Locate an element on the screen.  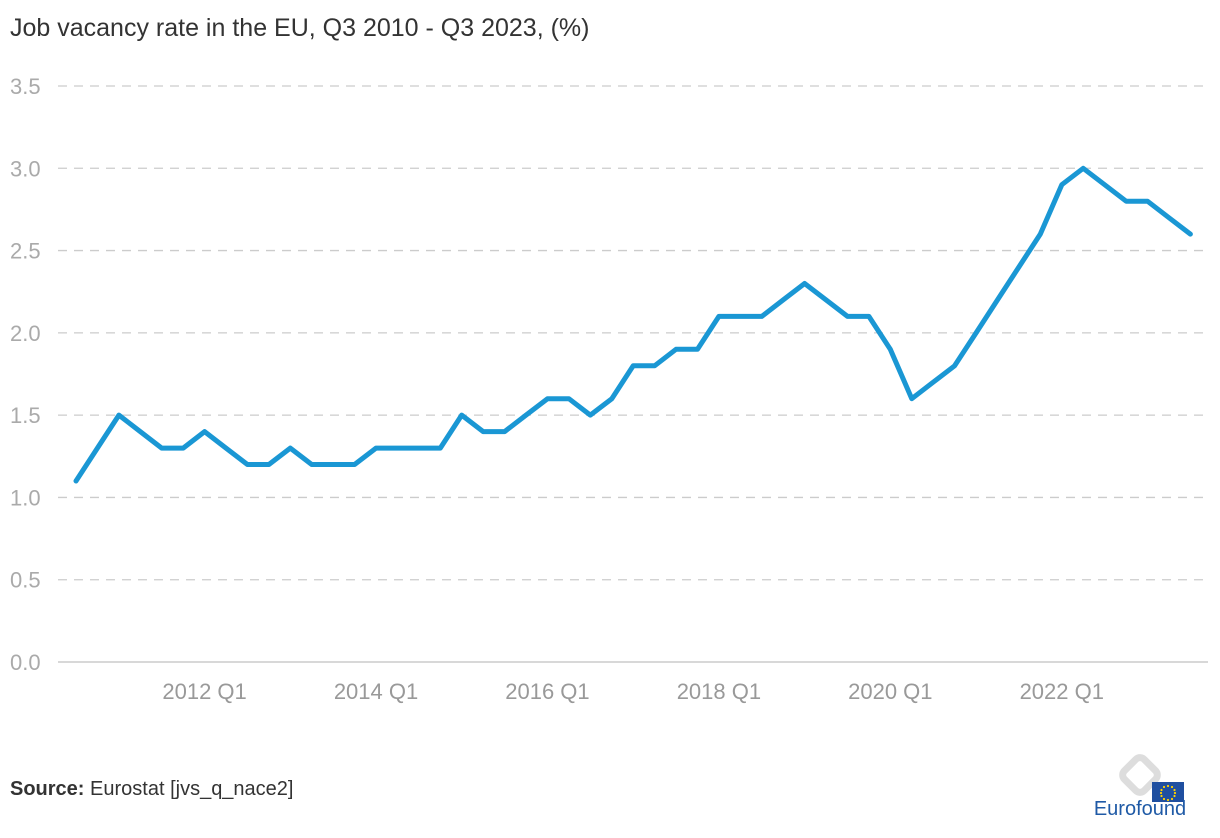
x-tick-label: 2016 Q1 is located at coordinates (547, 691).